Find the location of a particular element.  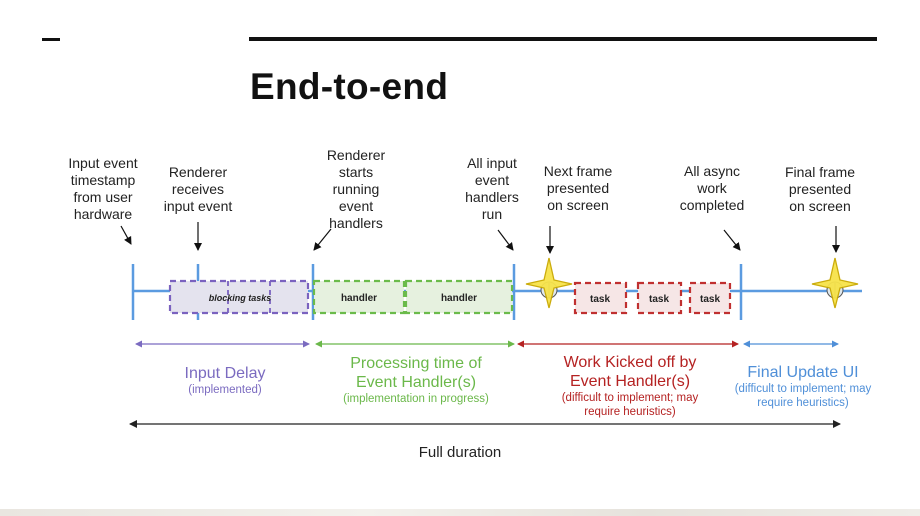

frame-star-2-icon is located at coordinates (835, 283).